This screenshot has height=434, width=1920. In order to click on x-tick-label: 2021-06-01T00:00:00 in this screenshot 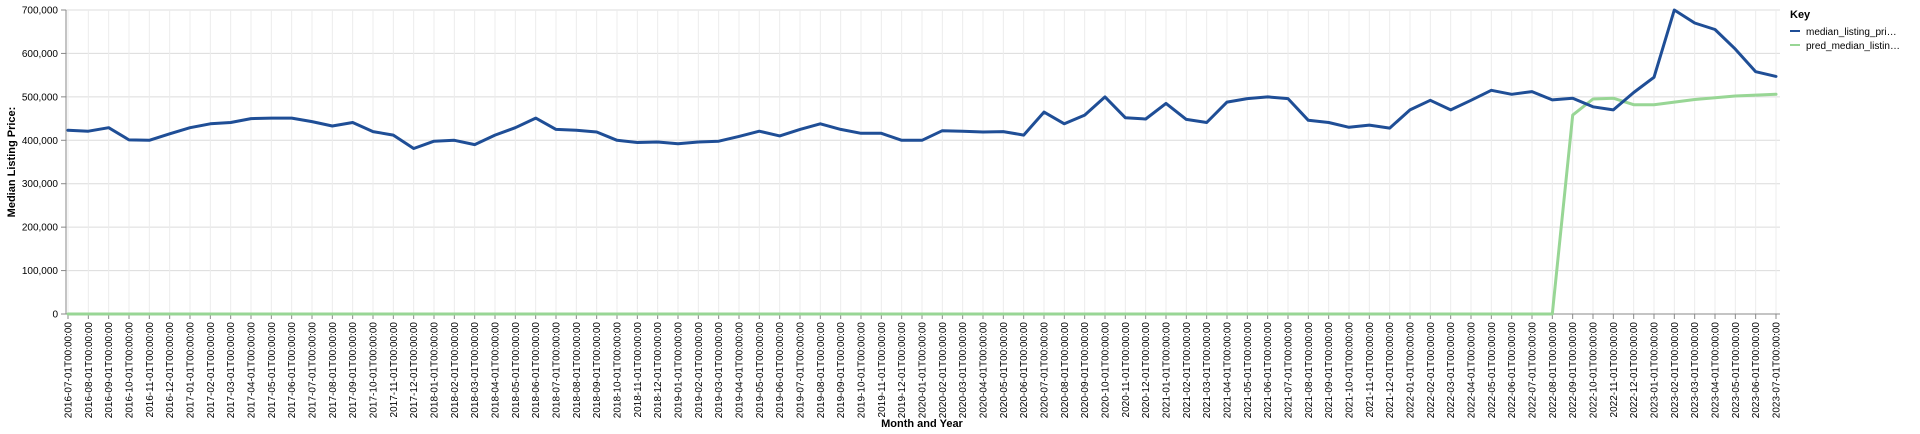, I will do `click(1268, 370)`.